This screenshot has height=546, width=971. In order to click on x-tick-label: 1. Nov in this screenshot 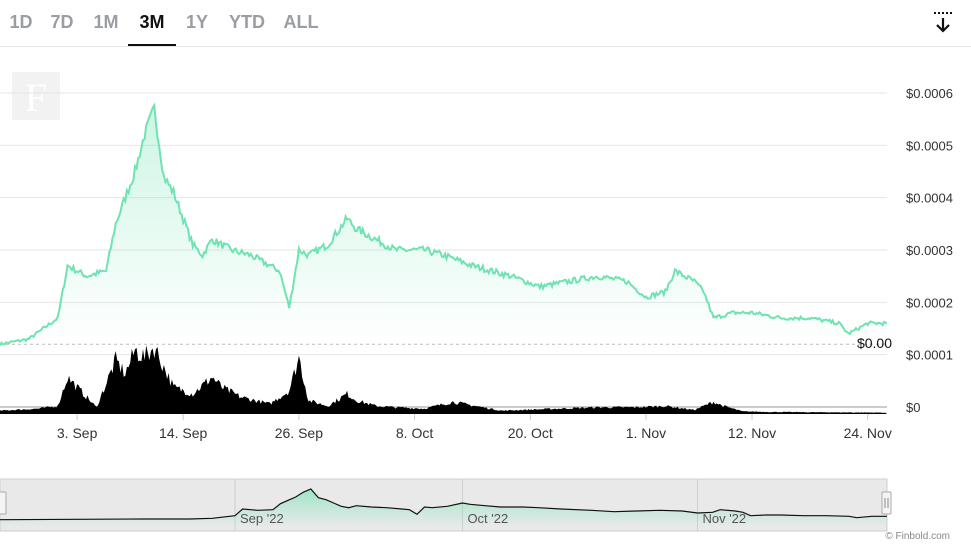, I will do `click(646, 433)`.